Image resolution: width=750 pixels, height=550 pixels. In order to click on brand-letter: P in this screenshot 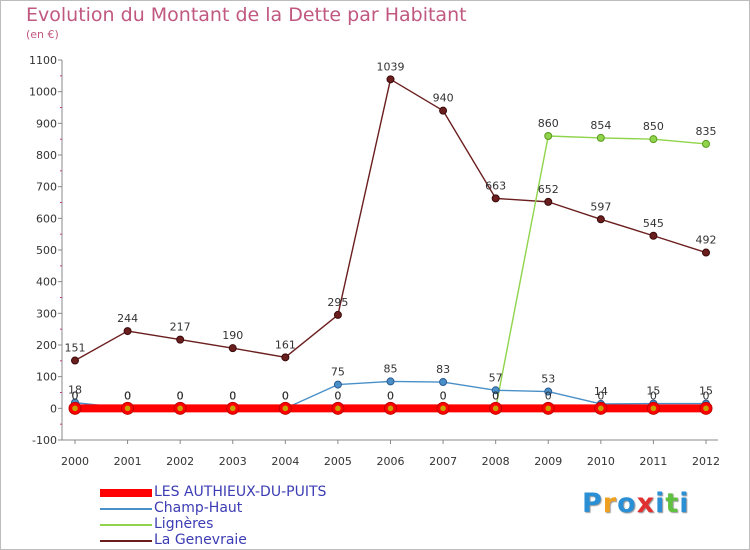, I will do `click(592, 503)`.